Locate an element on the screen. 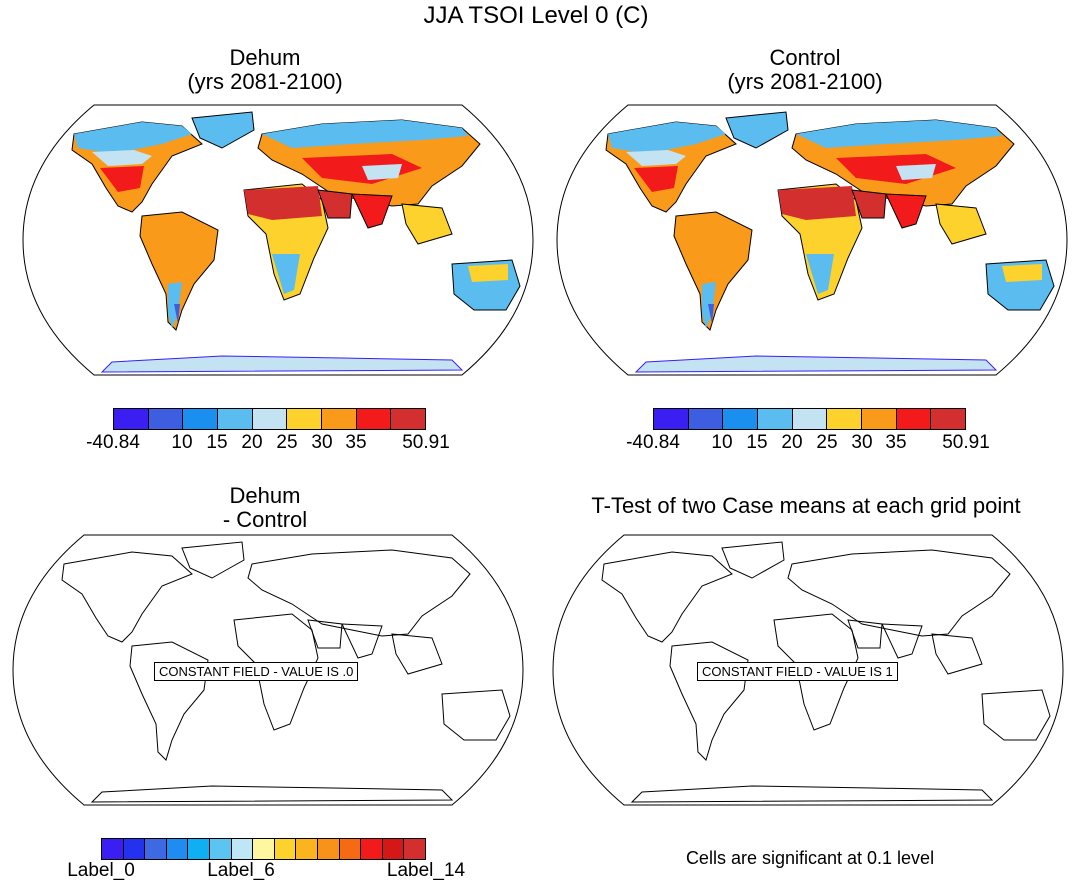 Image resolution: width=1072 pixels, height=887 pixels. map-control is located at coordinates (812, 240).